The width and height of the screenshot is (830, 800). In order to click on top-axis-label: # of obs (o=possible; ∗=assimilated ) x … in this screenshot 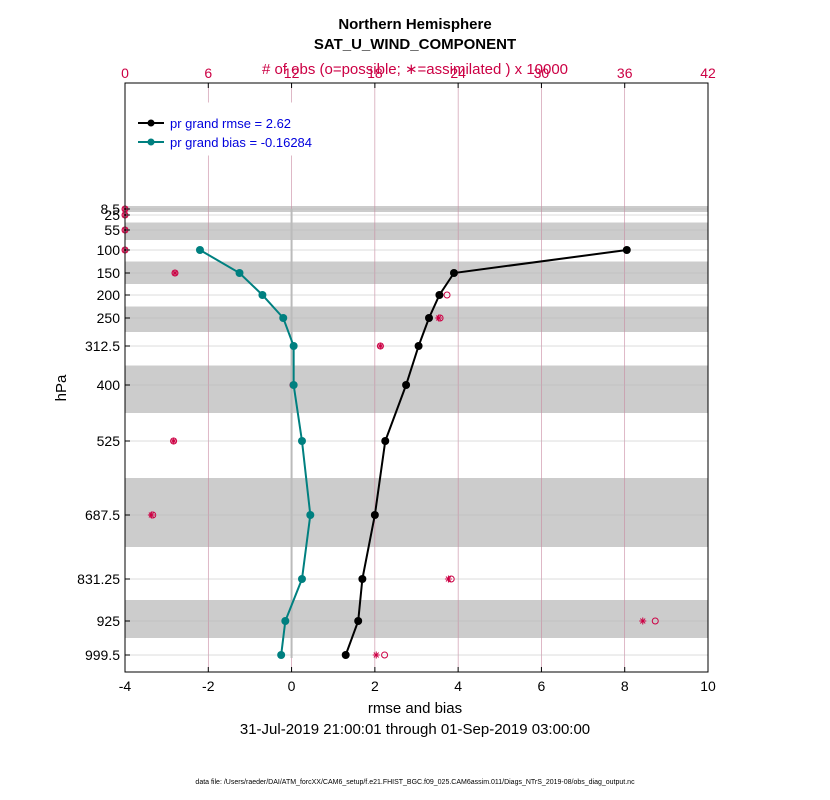, I will do `click(415, 69)`.